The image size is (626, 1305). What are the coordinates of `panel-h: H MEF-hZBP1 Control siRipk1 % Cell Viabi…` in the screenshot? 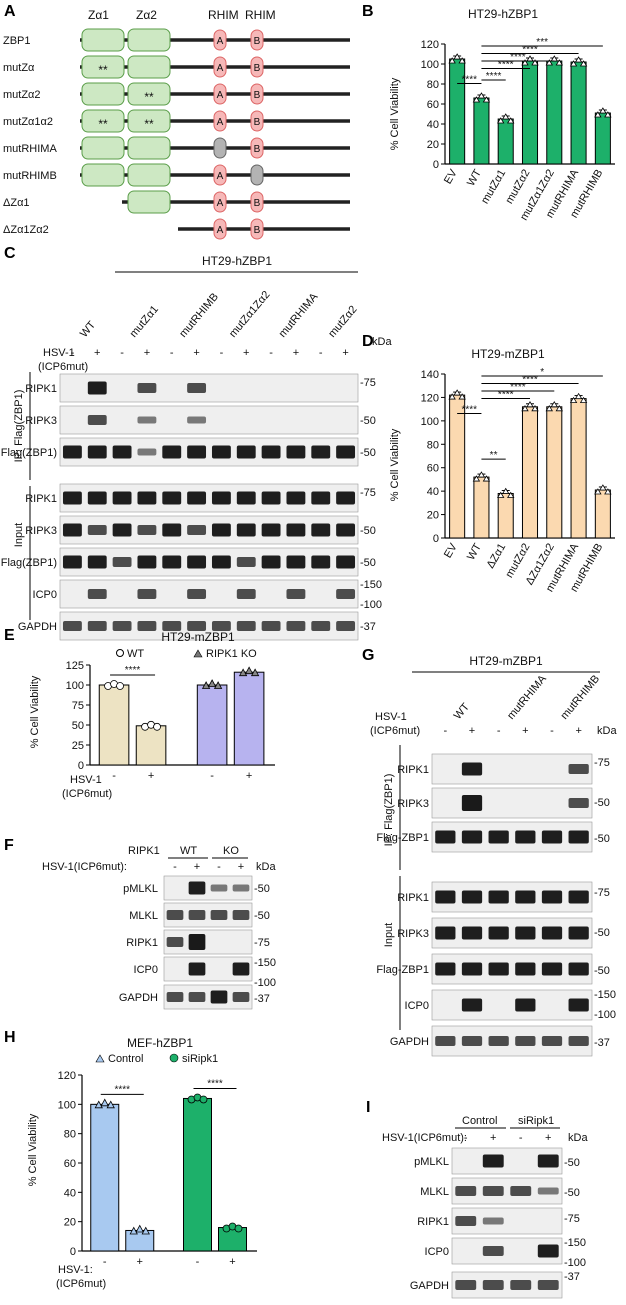 It's located at (130, 1159).